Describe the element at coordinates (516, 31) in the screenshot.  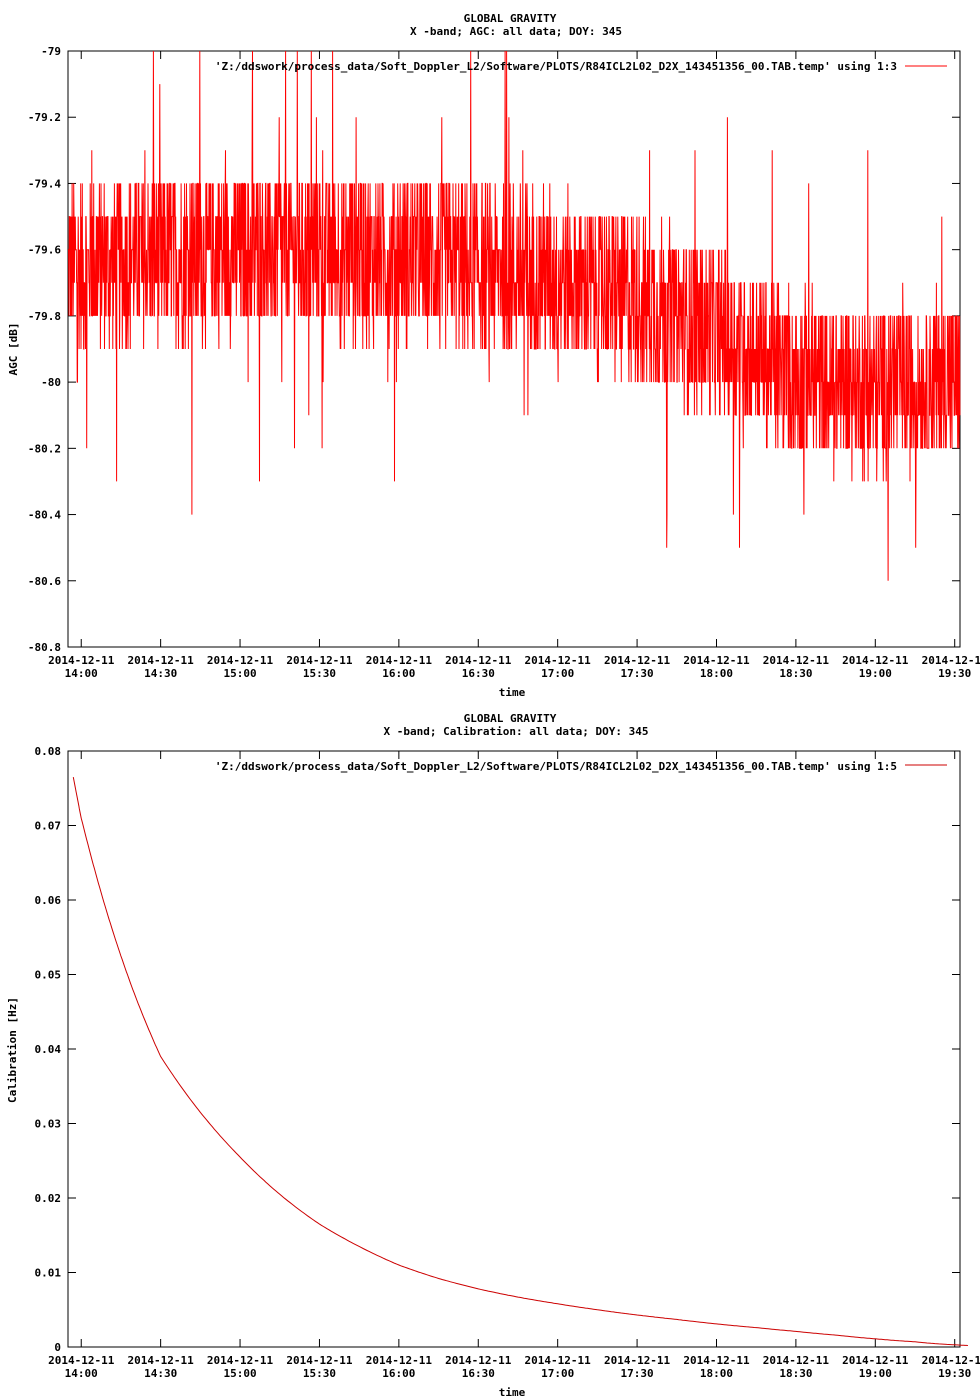
I see `agc-chart-subtitle: X -band; AGC: all data; DOY: 345` at that location.